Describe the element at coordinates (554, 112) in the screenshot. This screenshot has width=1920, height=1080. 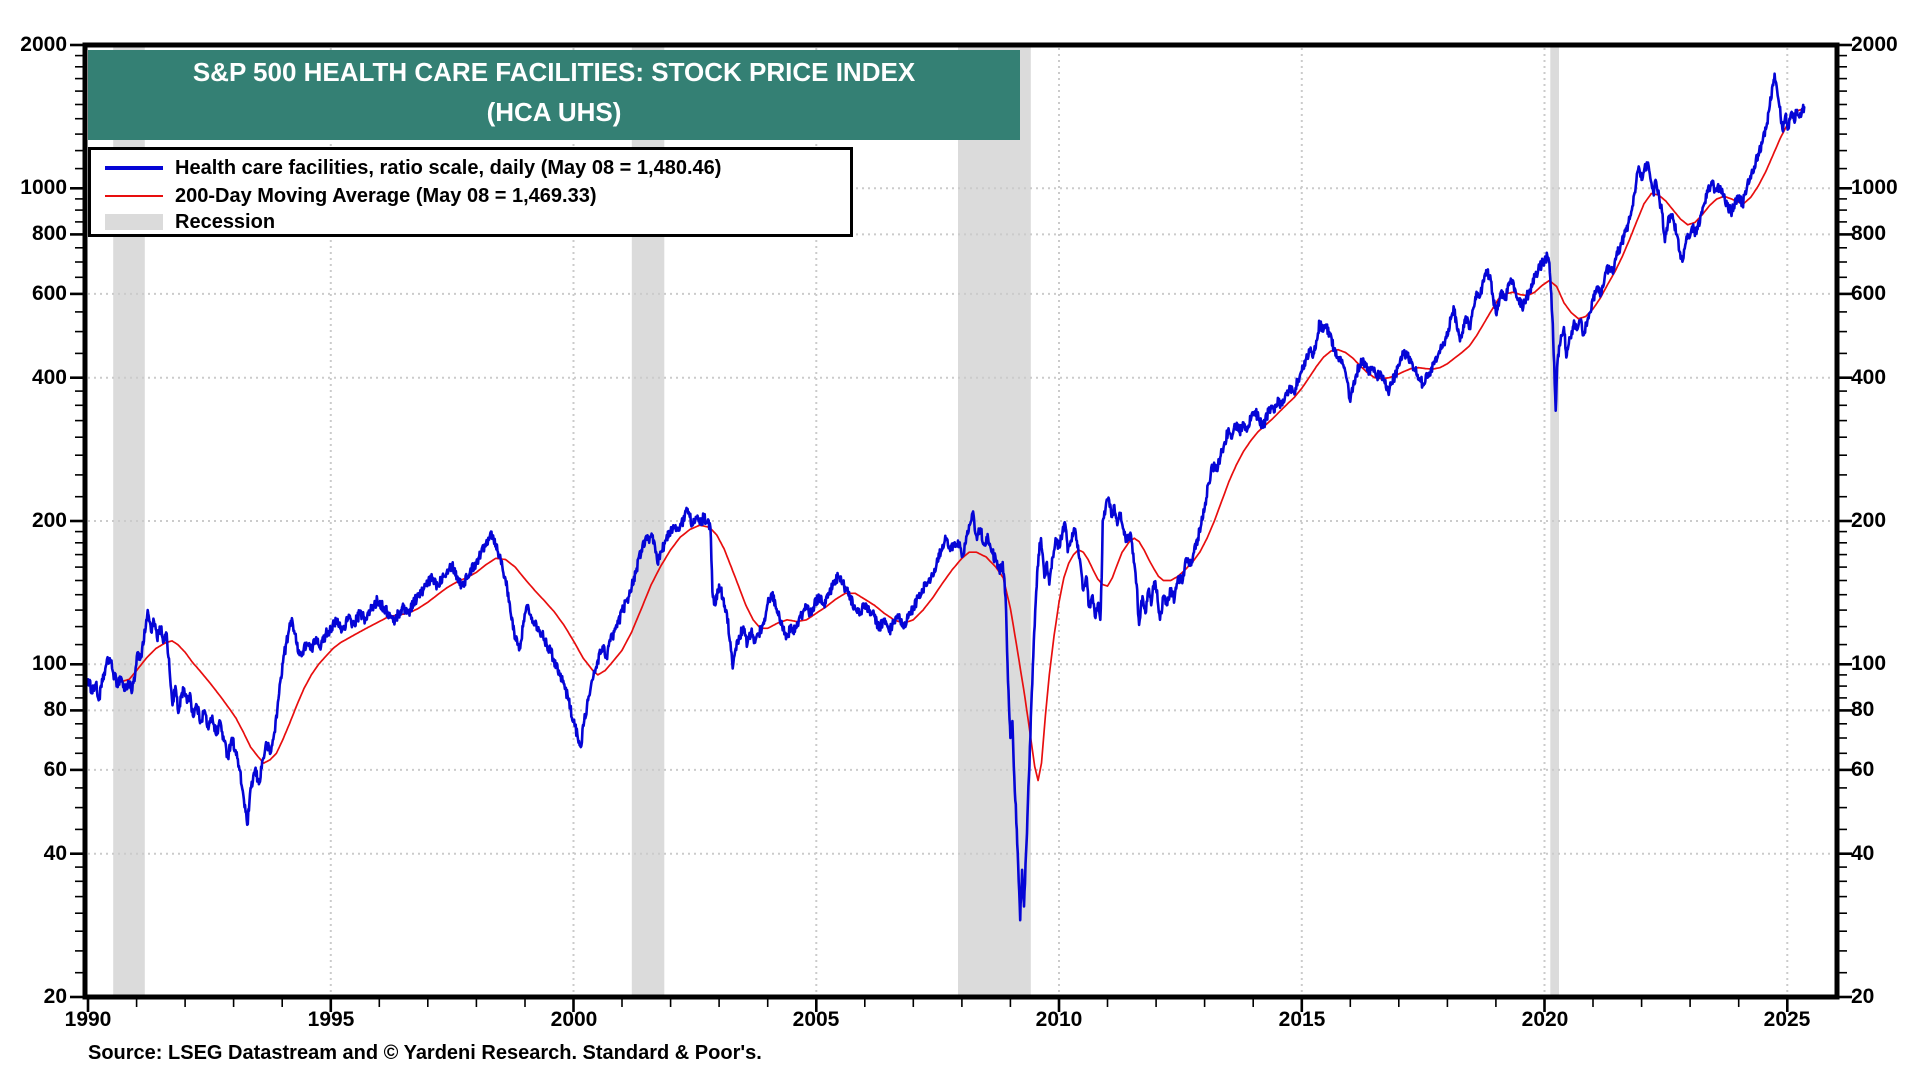
I see `page-subtitle: (HCA UHS)` at that location.